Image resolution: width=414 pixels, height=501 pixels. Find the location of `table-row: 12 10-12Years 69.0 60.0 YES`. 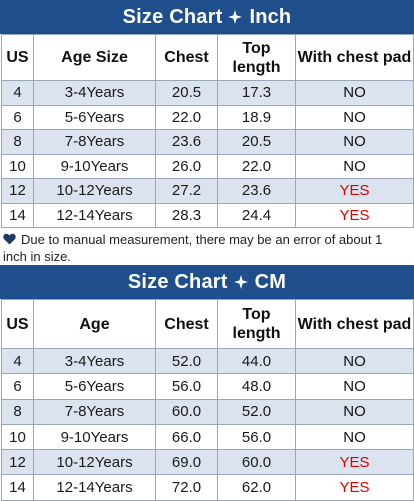

table-row: 12 10-12Years 69.0 60.0 YES is located at coordinates (207, 462).